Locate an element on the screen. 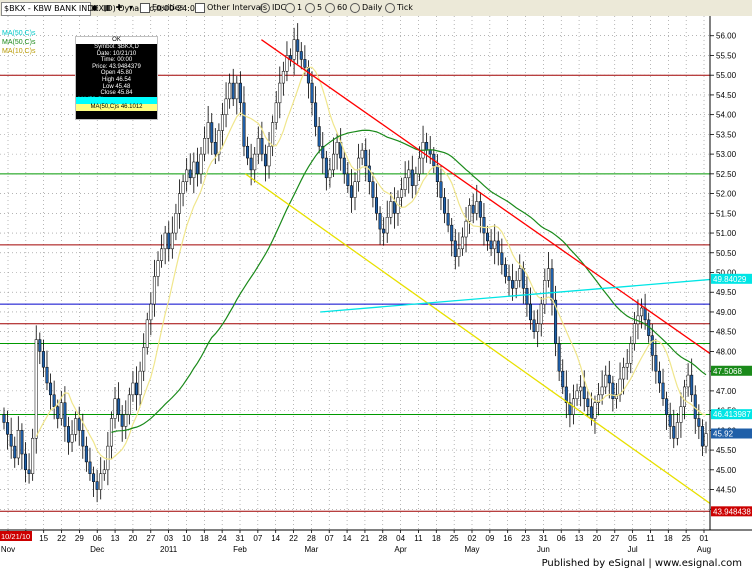 This screenshot has width=752, height=572. dropdown-arrow-icon: ▾ is located at coordinates (130, 7).